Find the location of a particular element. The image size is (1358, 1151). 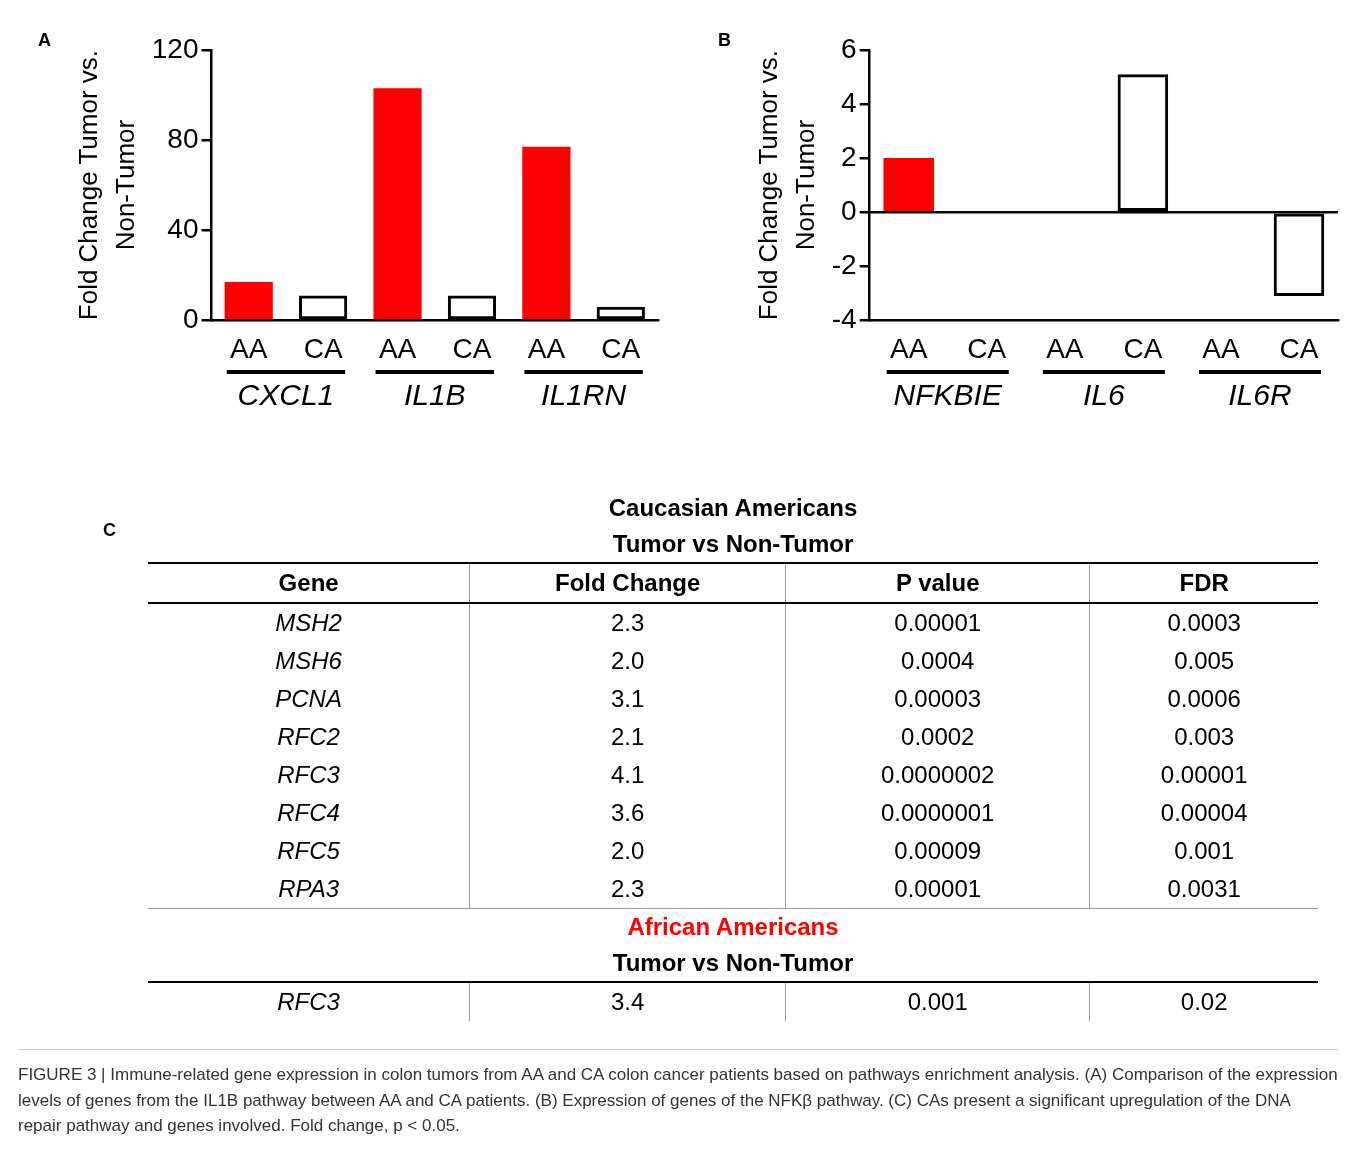

text: IL6 is located at coordinates (1104, 395).